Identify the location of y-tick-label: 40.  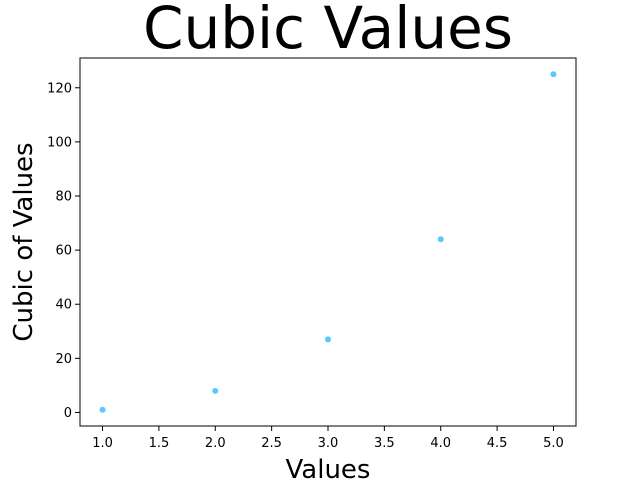
(63, 305).